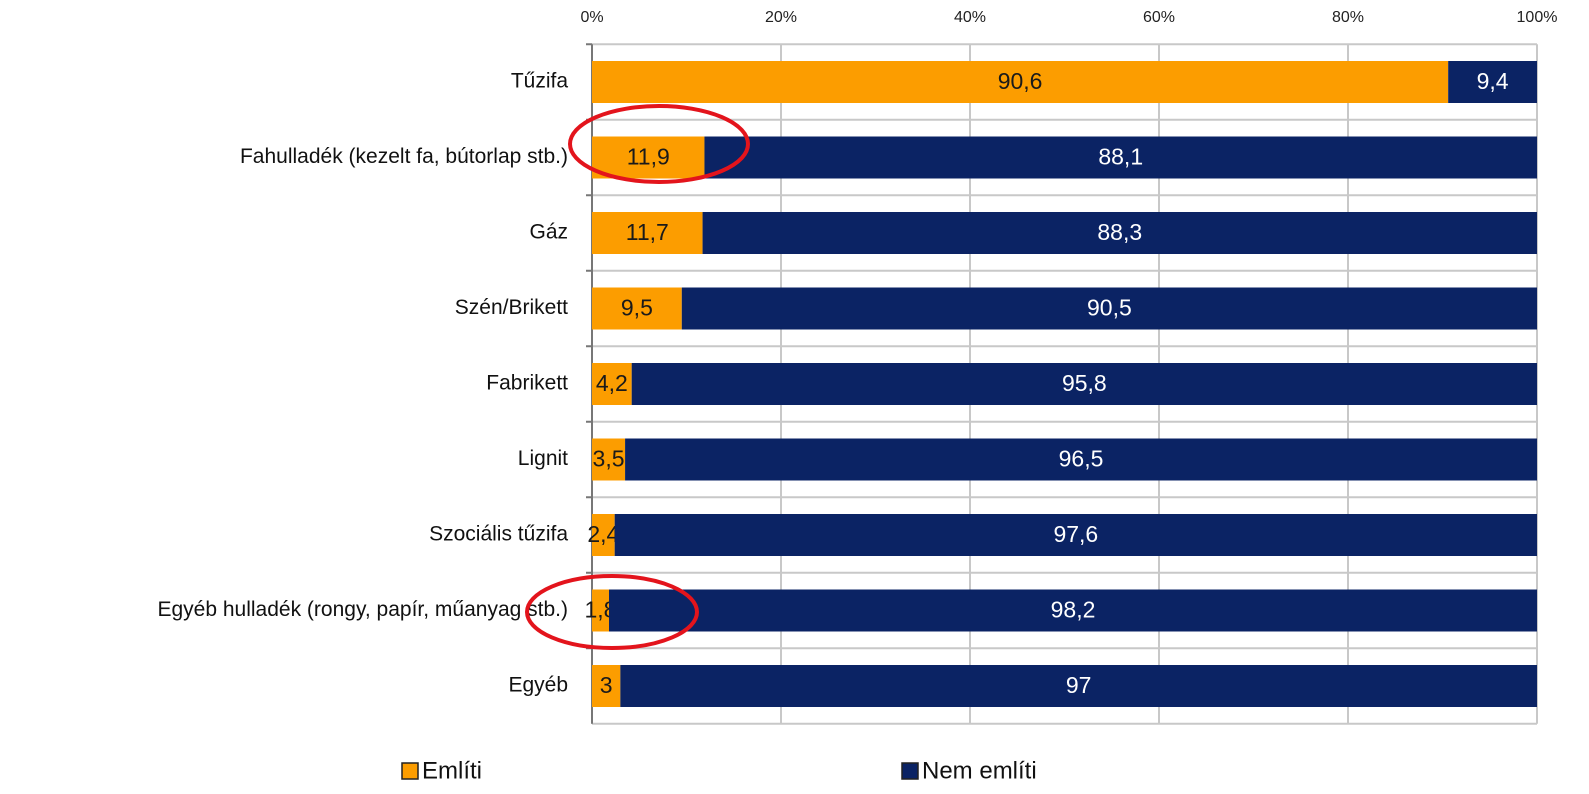 This screenshot has height=794, width=1589. Describe the element at coordinates (970, 17) in the screenshot. I see `x-tick-label: 40%` at that location.